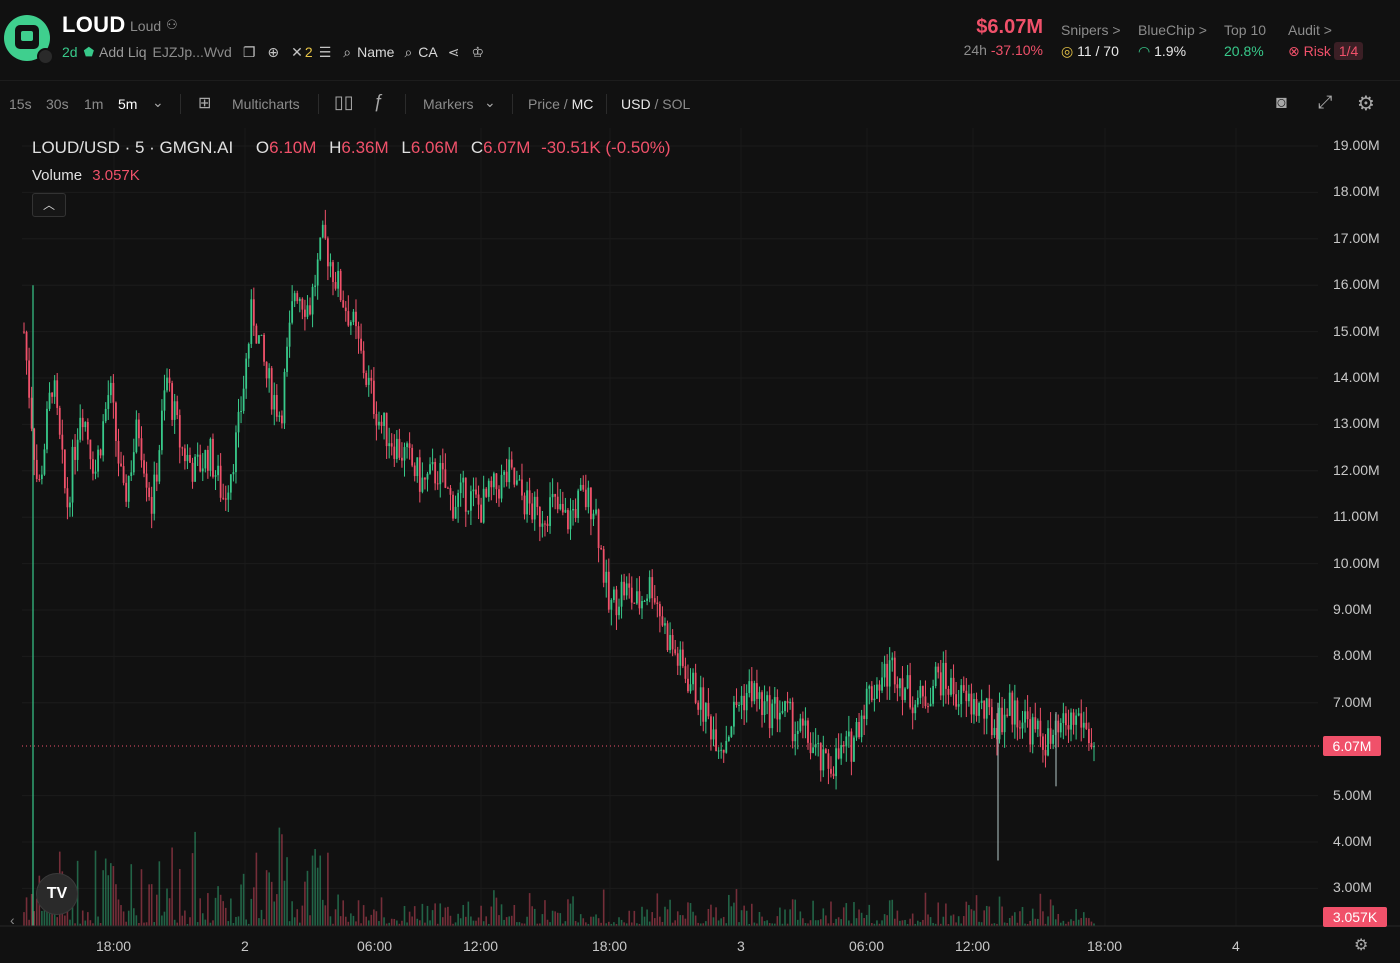 The image size is (1400, 963). What do you see at coordinates (344, 102) in the screenshot?
I see `candle-type-icon: ▯▯` at bounding box center [344, 102].